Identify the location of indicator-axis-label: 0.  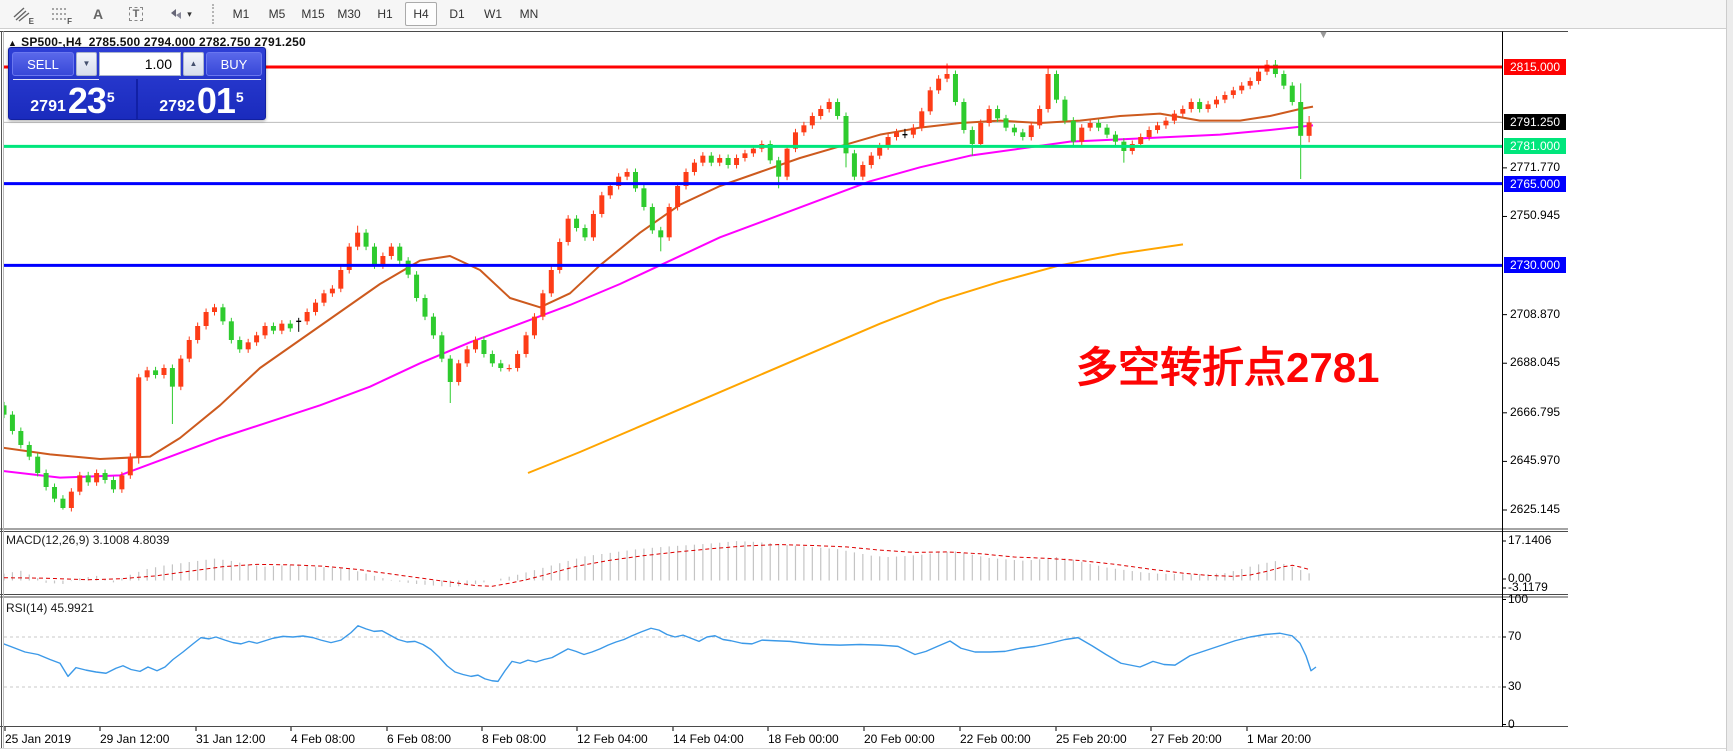
(1511, 723).